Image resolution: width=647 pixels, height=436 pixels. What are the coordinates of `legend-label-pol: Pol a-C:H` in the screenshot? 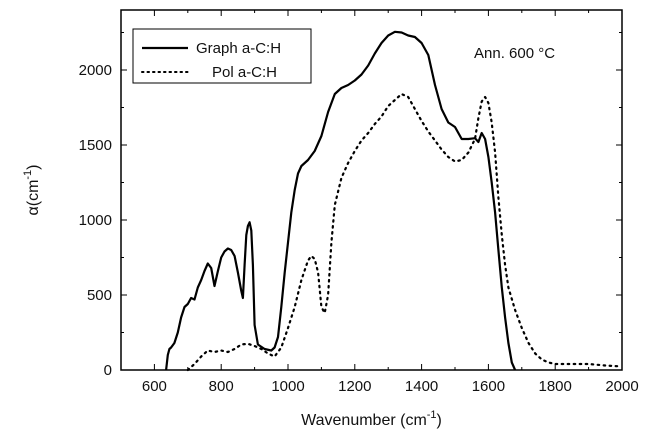 It's located at (244, 72).